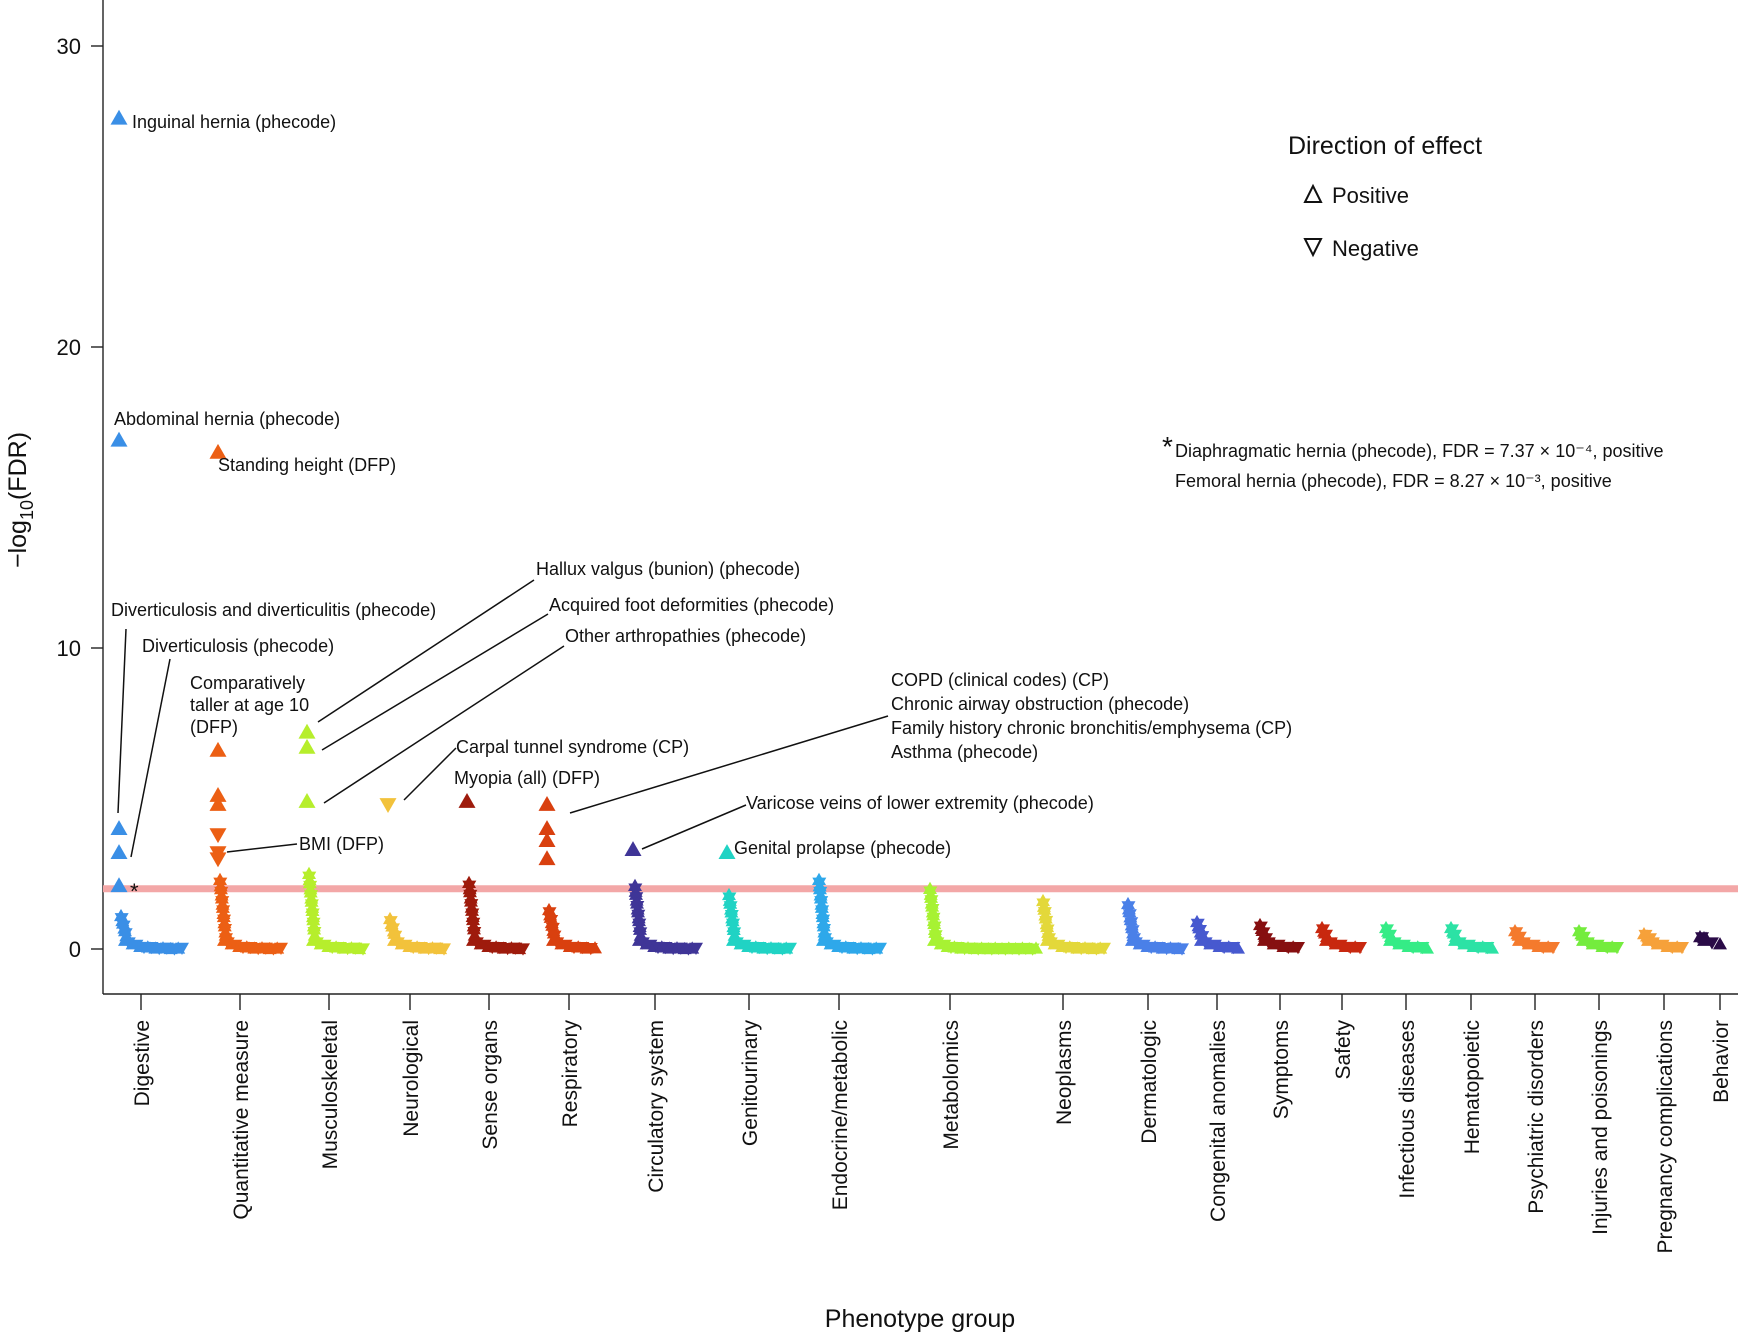  What do you see at coordinates (842, 848) in the screenshot?
I see `annotation-label: Genital prolapse (phecode)` at bounding box center [842, 848].